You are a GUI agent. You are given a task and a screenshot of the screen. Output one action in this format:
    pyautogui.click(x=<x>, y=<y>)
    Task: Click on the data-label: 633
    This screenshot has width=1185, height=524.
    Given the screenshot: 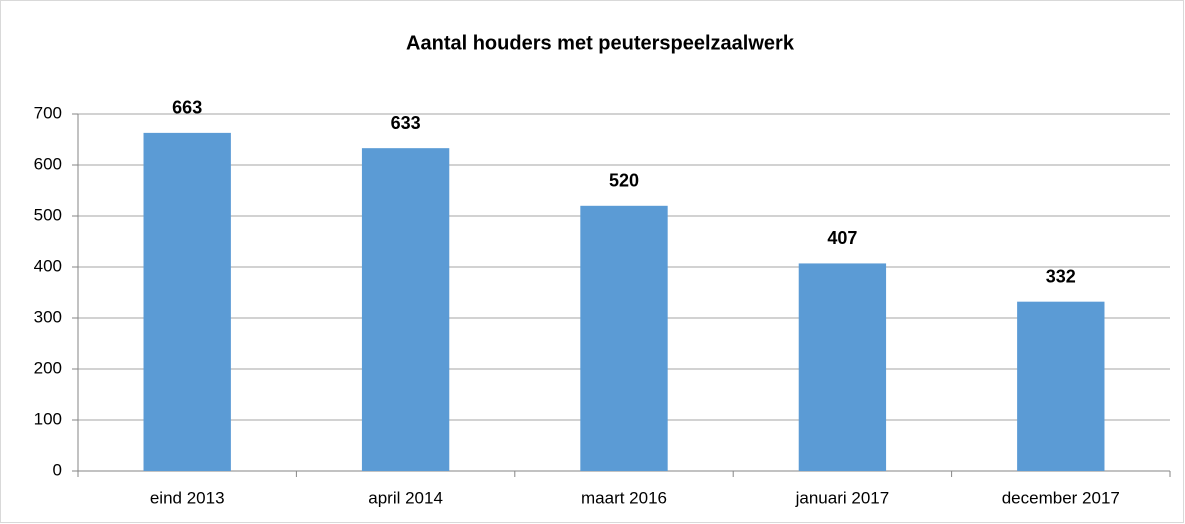 What is the action you would take?
    pyautogui.click(x=406, y=123)
    